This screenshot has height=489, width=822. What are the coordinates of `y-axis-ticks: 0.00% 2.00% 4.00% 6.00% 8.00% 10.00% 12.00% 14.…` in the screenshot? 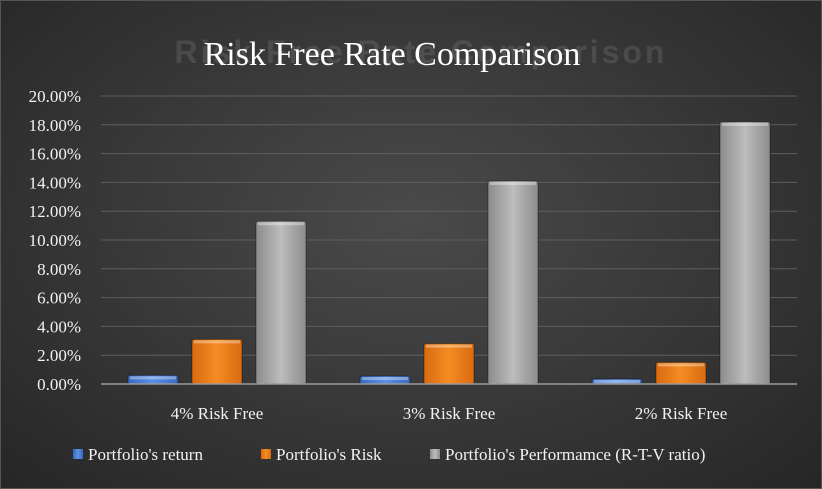 It's located at (55, 240).